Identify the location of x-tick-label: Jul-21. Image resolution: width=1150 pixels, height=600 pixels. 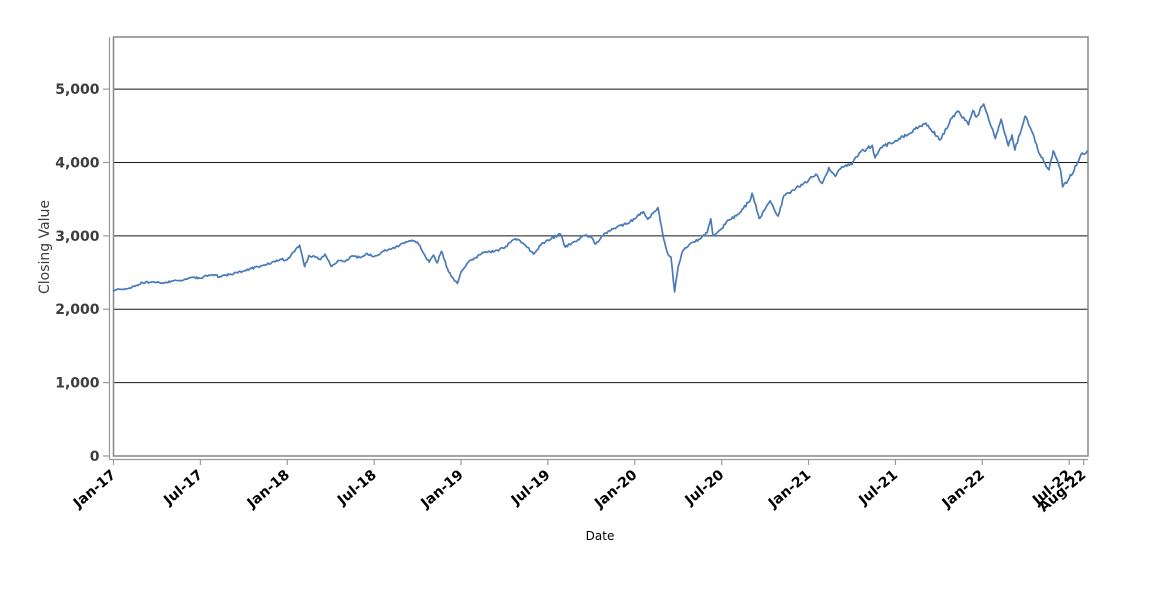
(878, 488).